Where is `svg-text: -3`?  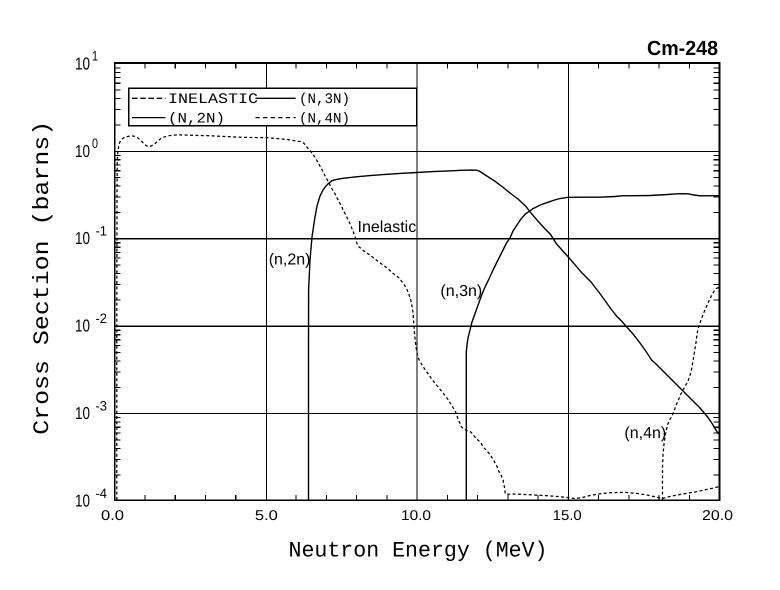 svg-text: -3 is located at coordinates (102, 405).